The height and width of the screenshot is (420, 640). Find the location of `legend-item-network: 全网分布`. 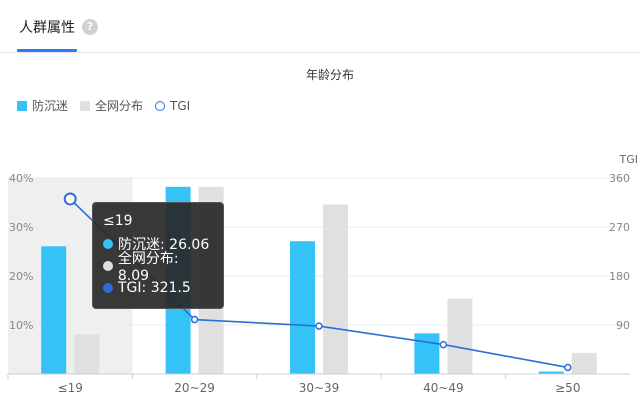

legend-item-network: 全网分布 is located at coordinates (111, 105).